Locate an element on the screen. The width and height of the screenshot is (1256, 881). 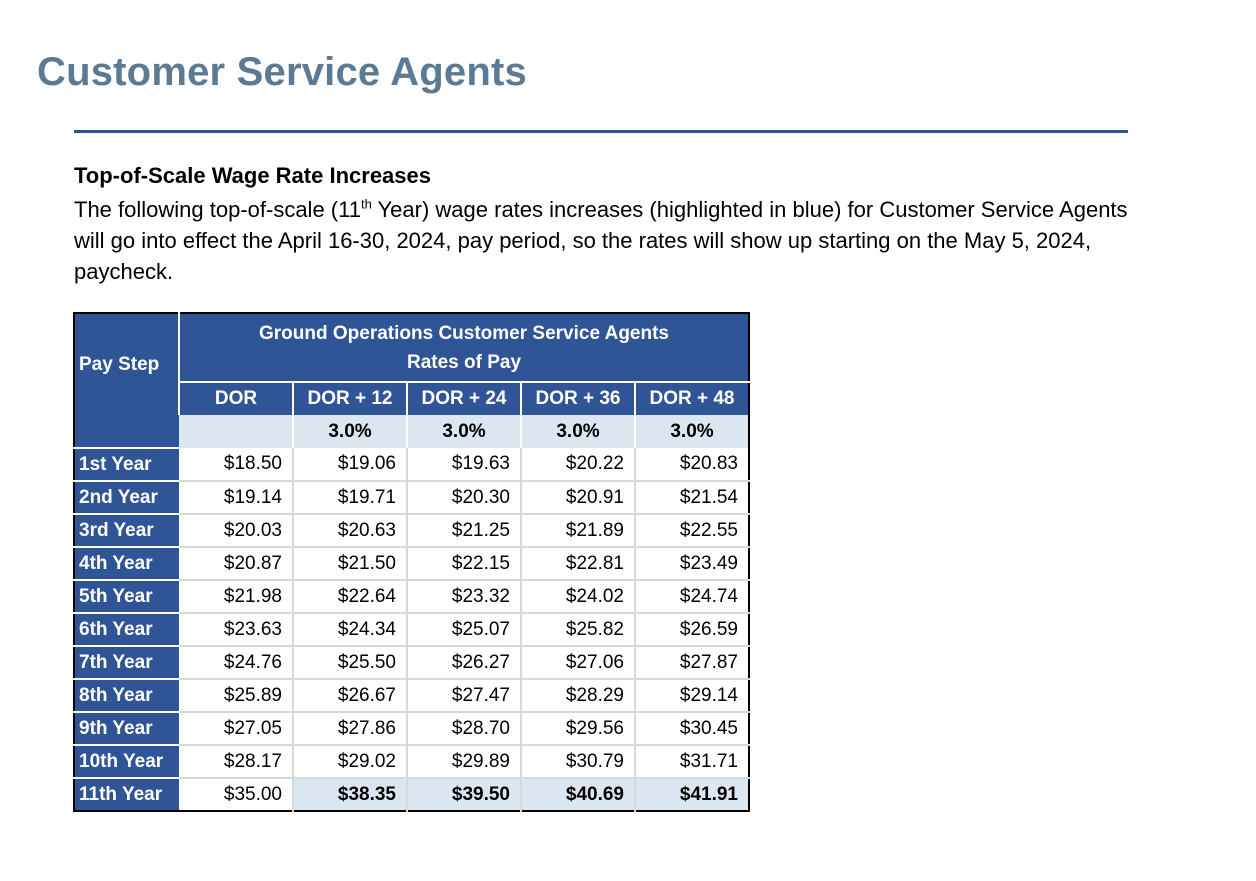
rate-cell: $22.55 is located at coordinates (692, 531).